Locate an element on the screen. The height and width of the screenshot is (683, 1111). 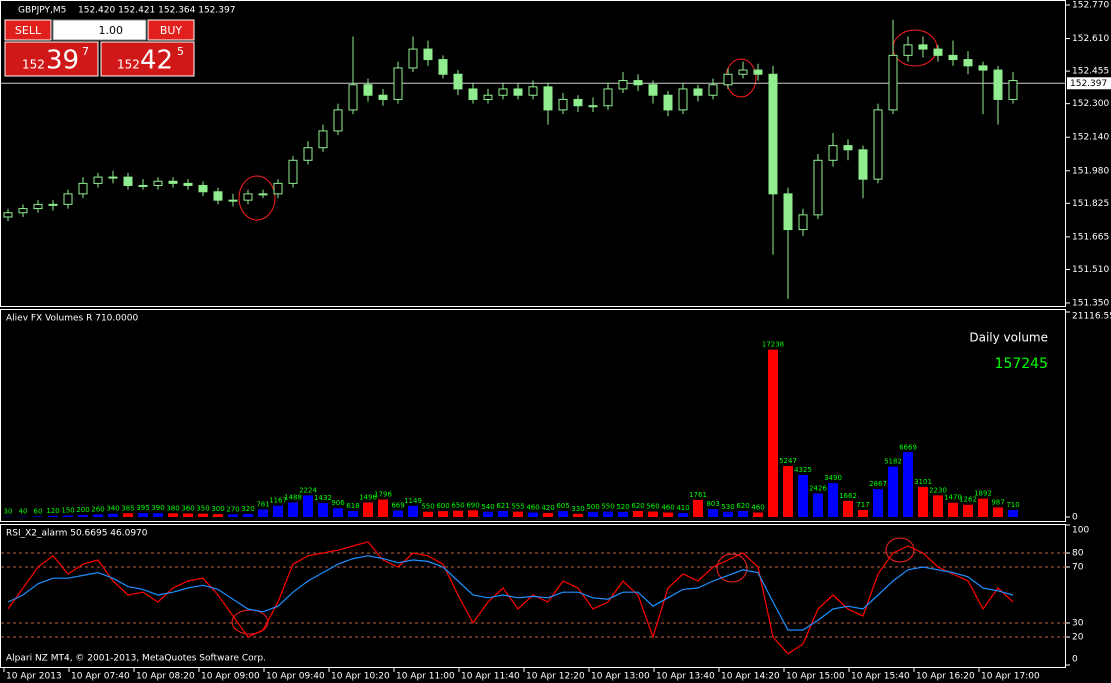
sell-prefix: 152 is located at coordinates (33, 65).